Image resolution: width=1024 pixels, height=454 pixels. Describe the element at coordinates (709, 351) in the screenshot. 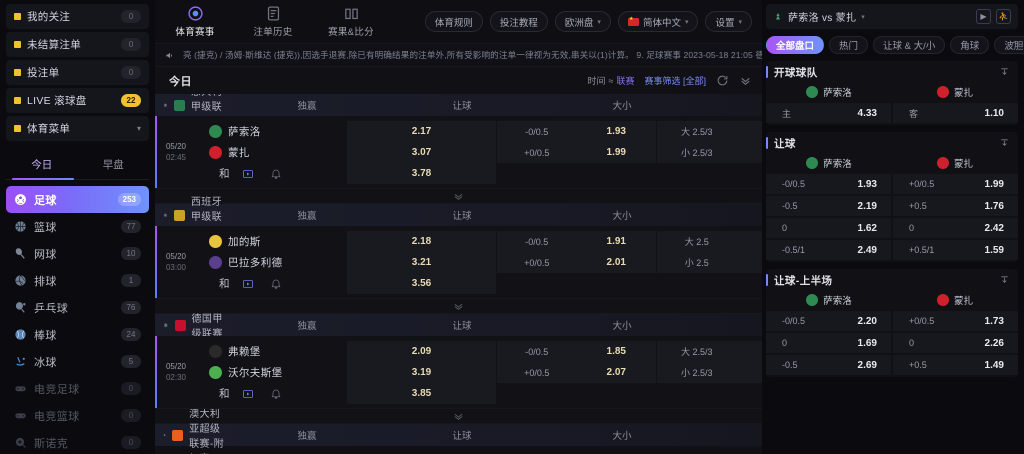

I see `odds-total-over: 大 2.5/3 1.87` at that location.